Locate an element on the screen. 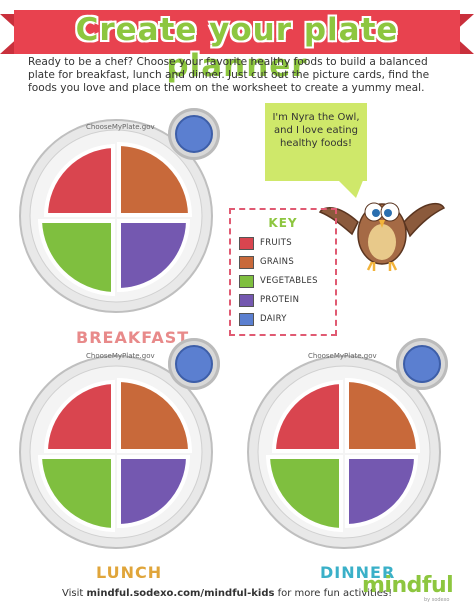 The height and width of the screenshot is (604, 474). key-label: DAIRY is located at coordinates (273, 319).